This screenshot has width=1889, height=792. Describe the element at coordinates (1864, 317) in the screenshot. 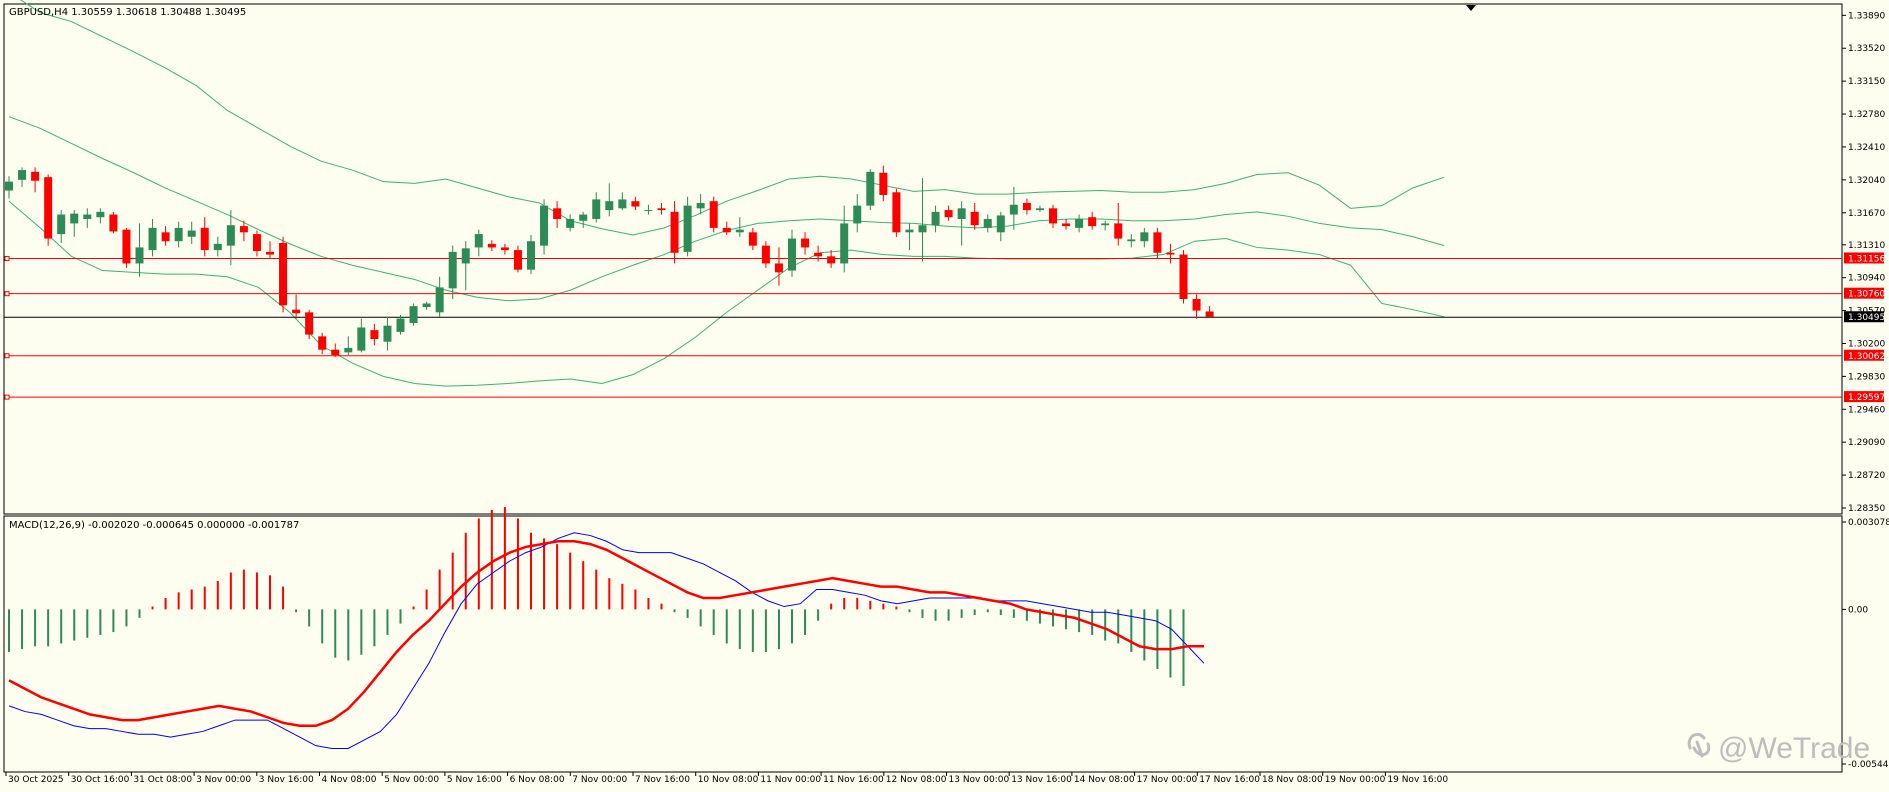

I see `current-price-tag` at that location.